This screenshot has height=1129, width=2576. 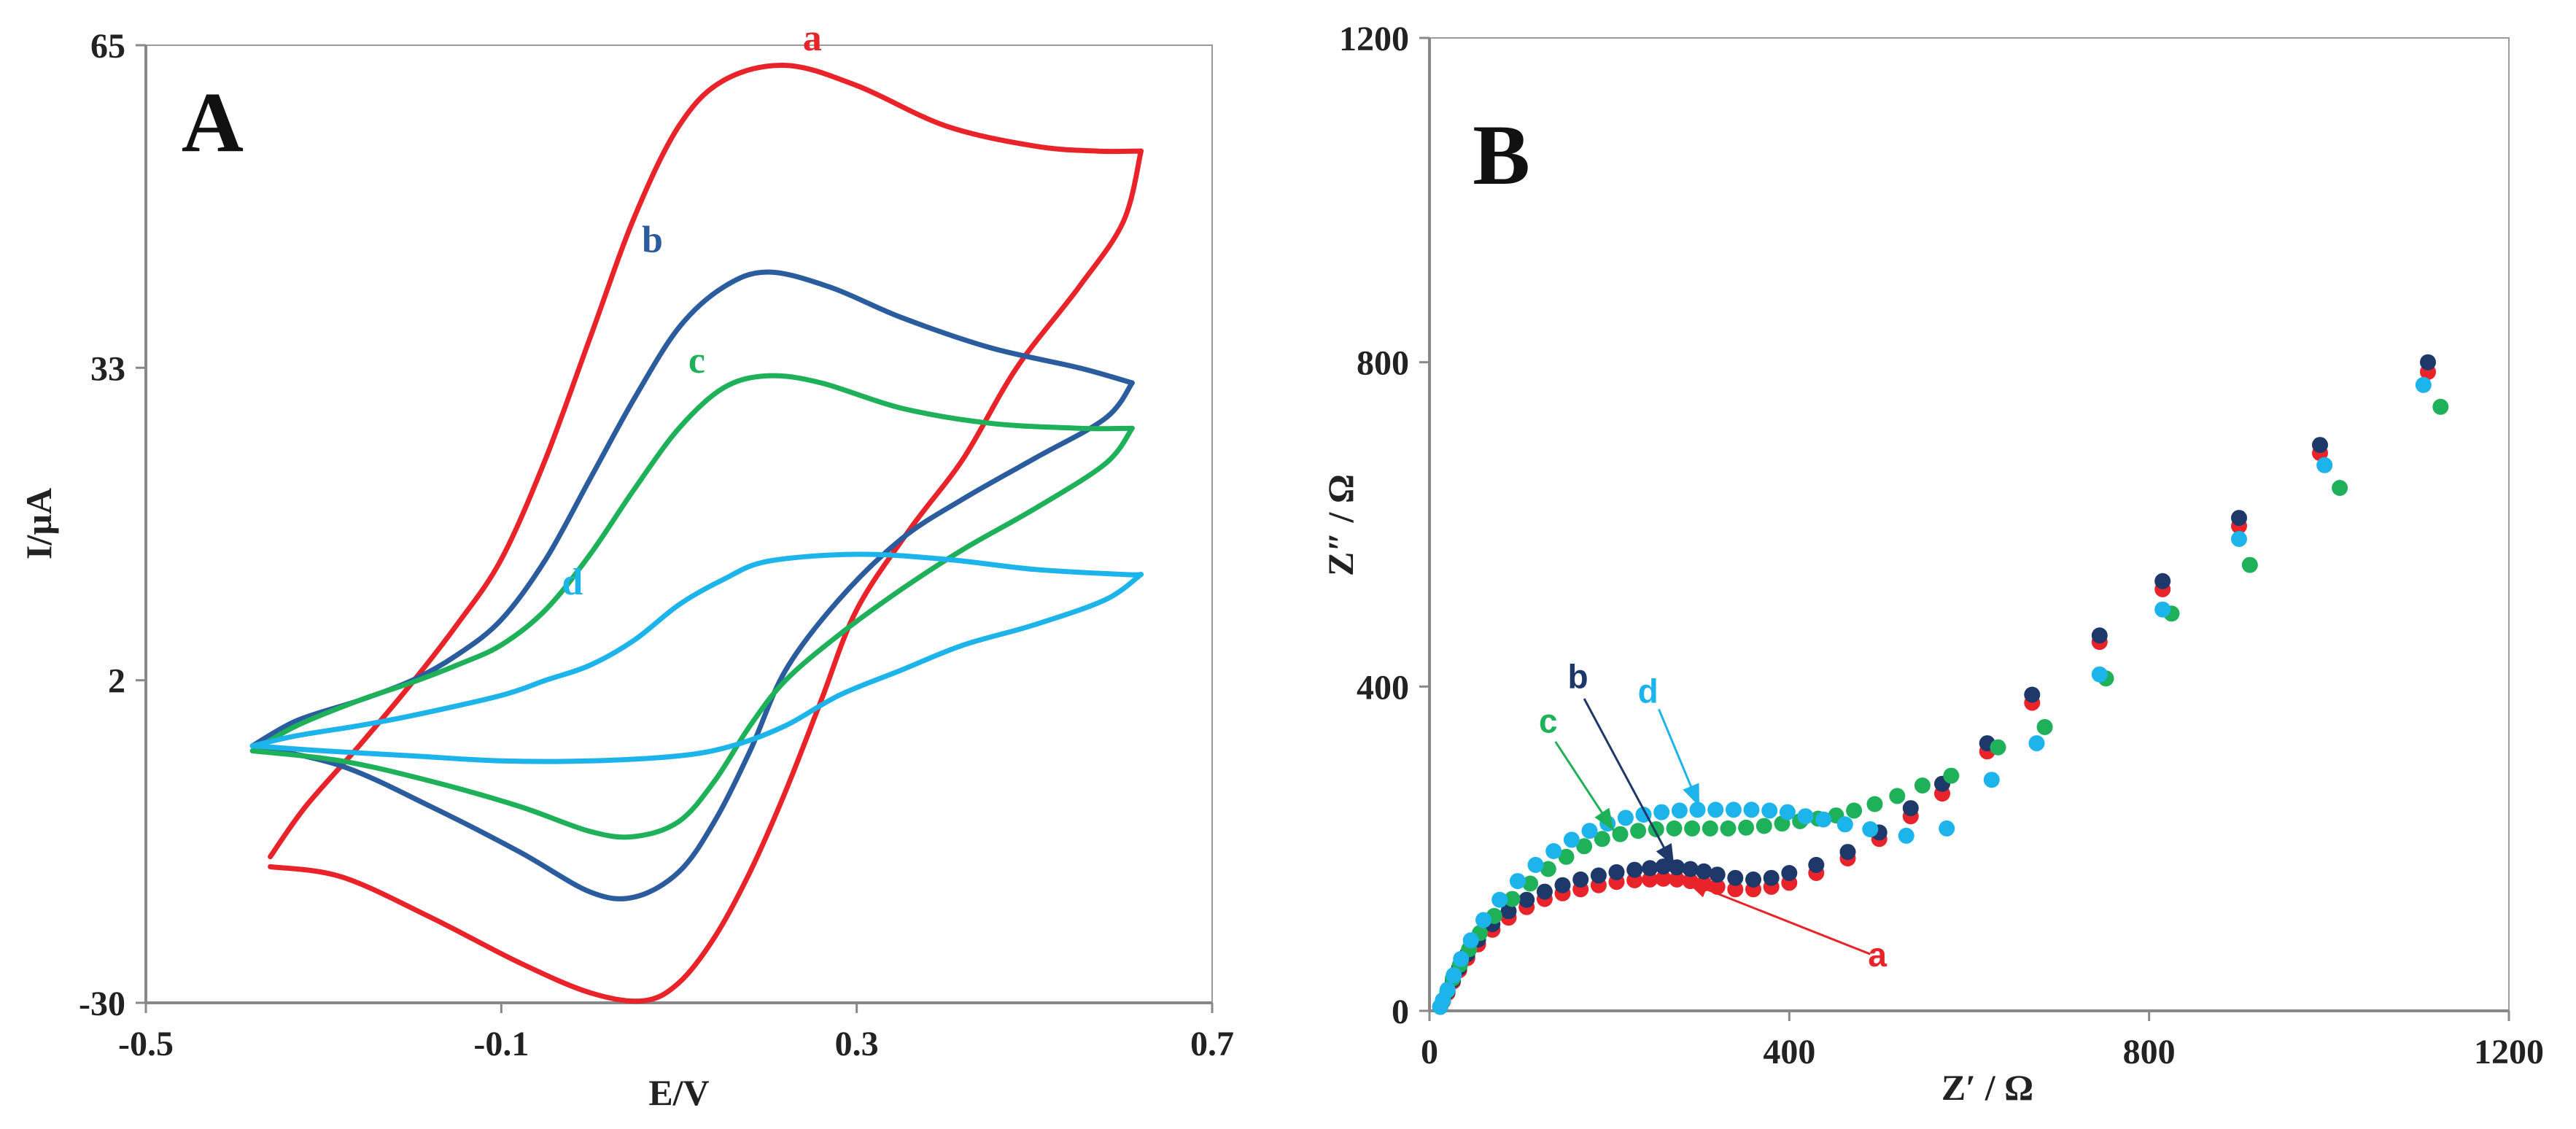 What do you see at coordinates (102, 1004) in the screenshot?
I see `panel-a-y-tick-label: -30` at bounding box center [102, 1004].